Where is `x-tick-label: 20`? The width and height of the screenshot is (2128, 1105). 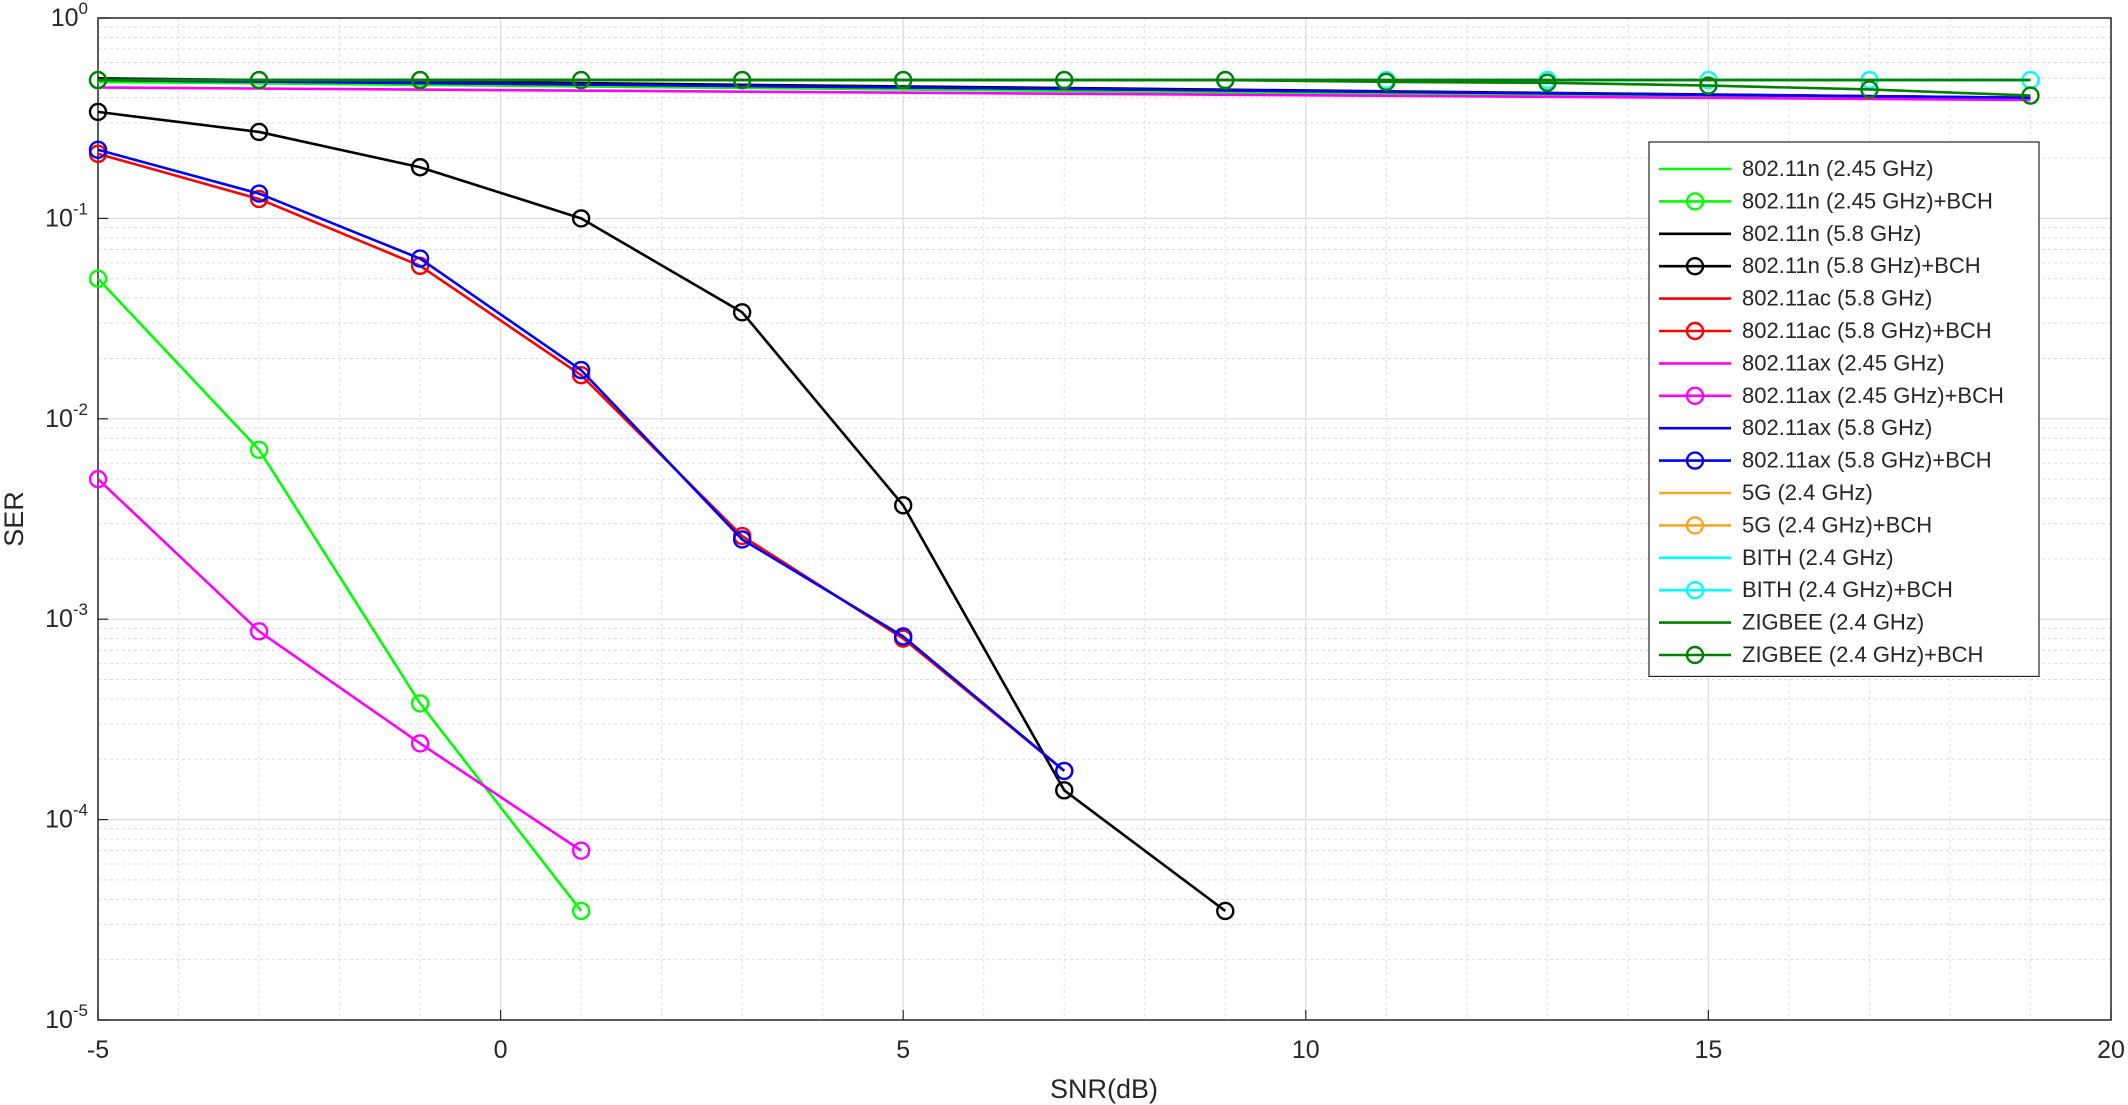 x-tick-label: 20 is located at coordinates (2111, 1050).